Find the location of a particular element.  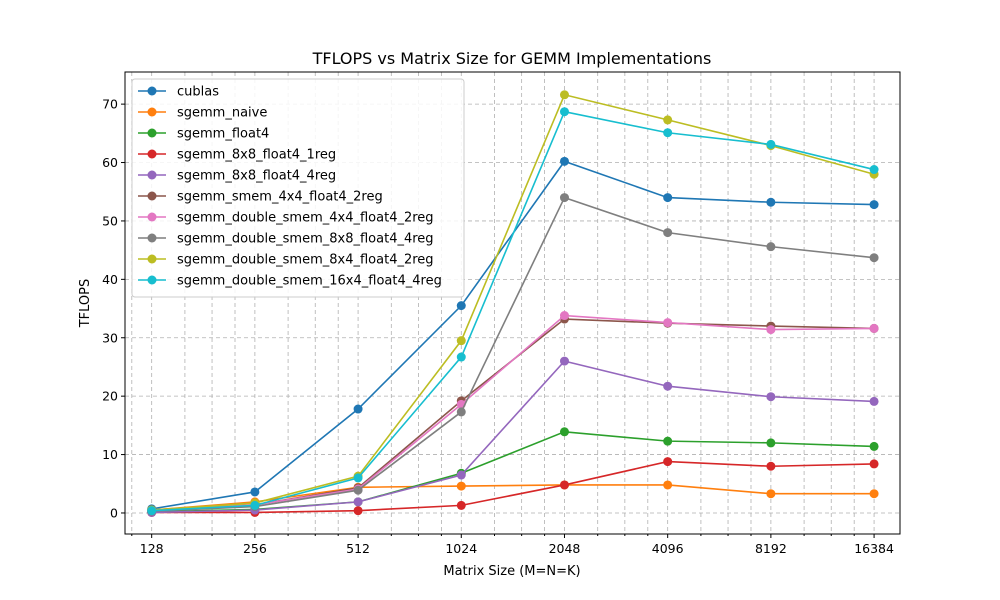

legend-box is located at coordinates (298, 188).